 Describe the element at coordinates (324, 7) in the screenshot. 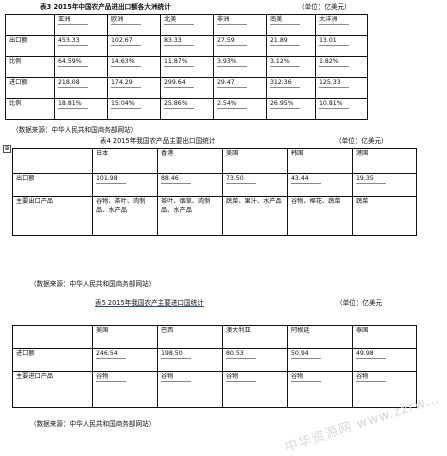

I see `table3-unit: （单位：亿美元）` at that location.